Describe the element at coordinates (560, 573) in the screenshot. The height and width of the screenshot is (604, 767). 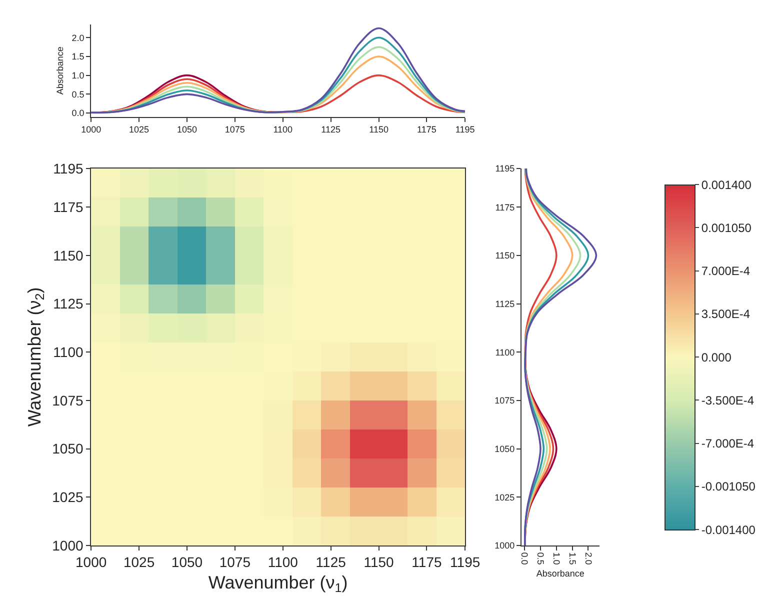
I see `x-axis-title: Absorbance` at that location.